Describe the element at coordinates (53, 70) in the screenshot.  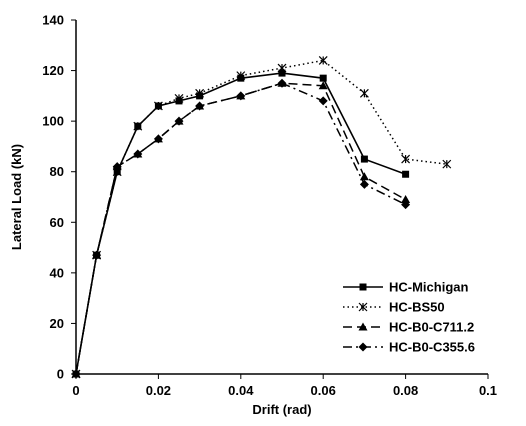
I see `y-tick-label: 120` at that location.